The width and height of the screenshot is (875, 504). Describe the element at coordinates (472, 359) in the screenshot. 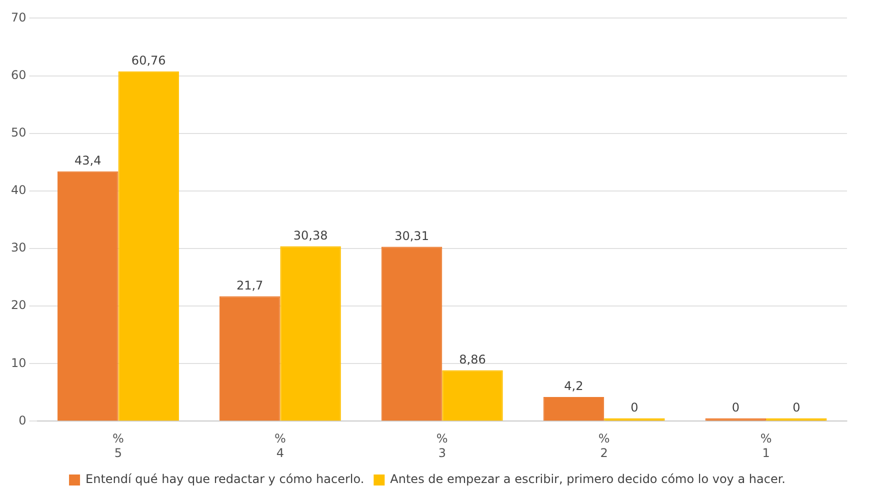

I see `data-label: 8,86` at that location.